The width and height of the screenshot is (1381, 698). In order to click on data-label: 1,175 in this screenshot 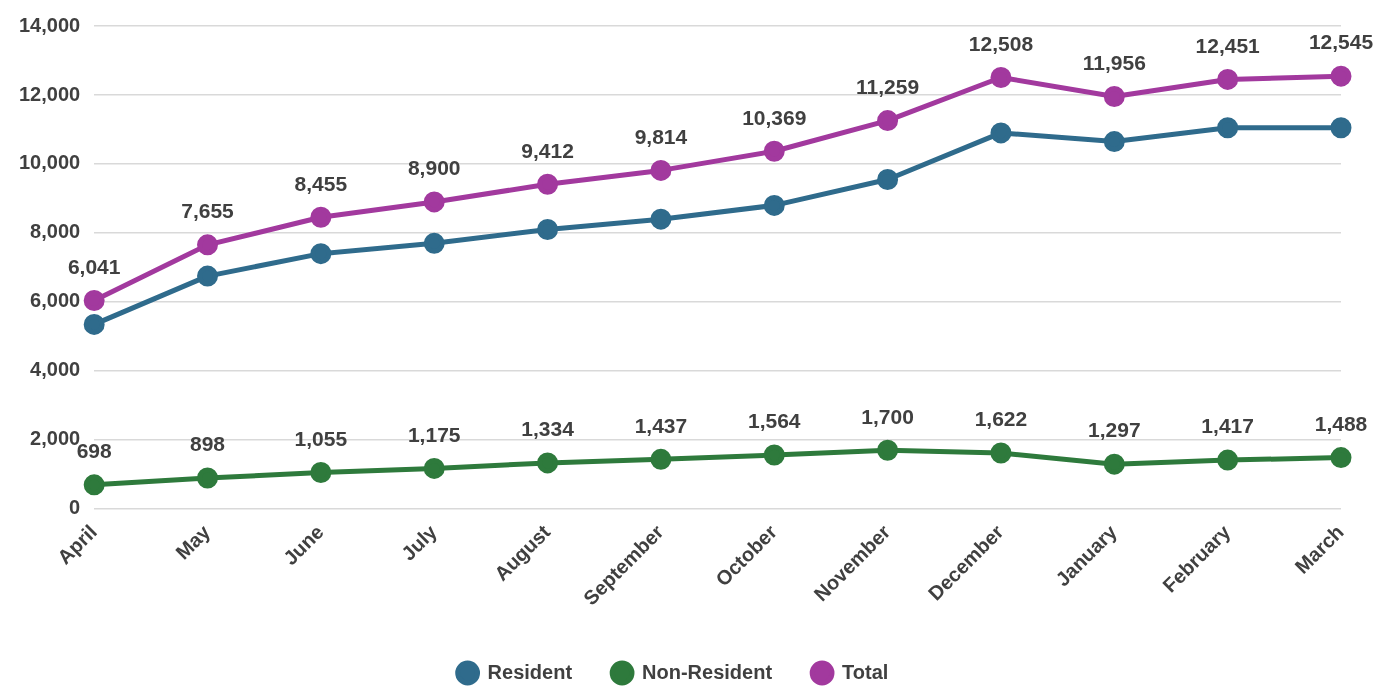, I will do `click(434, 434)`.